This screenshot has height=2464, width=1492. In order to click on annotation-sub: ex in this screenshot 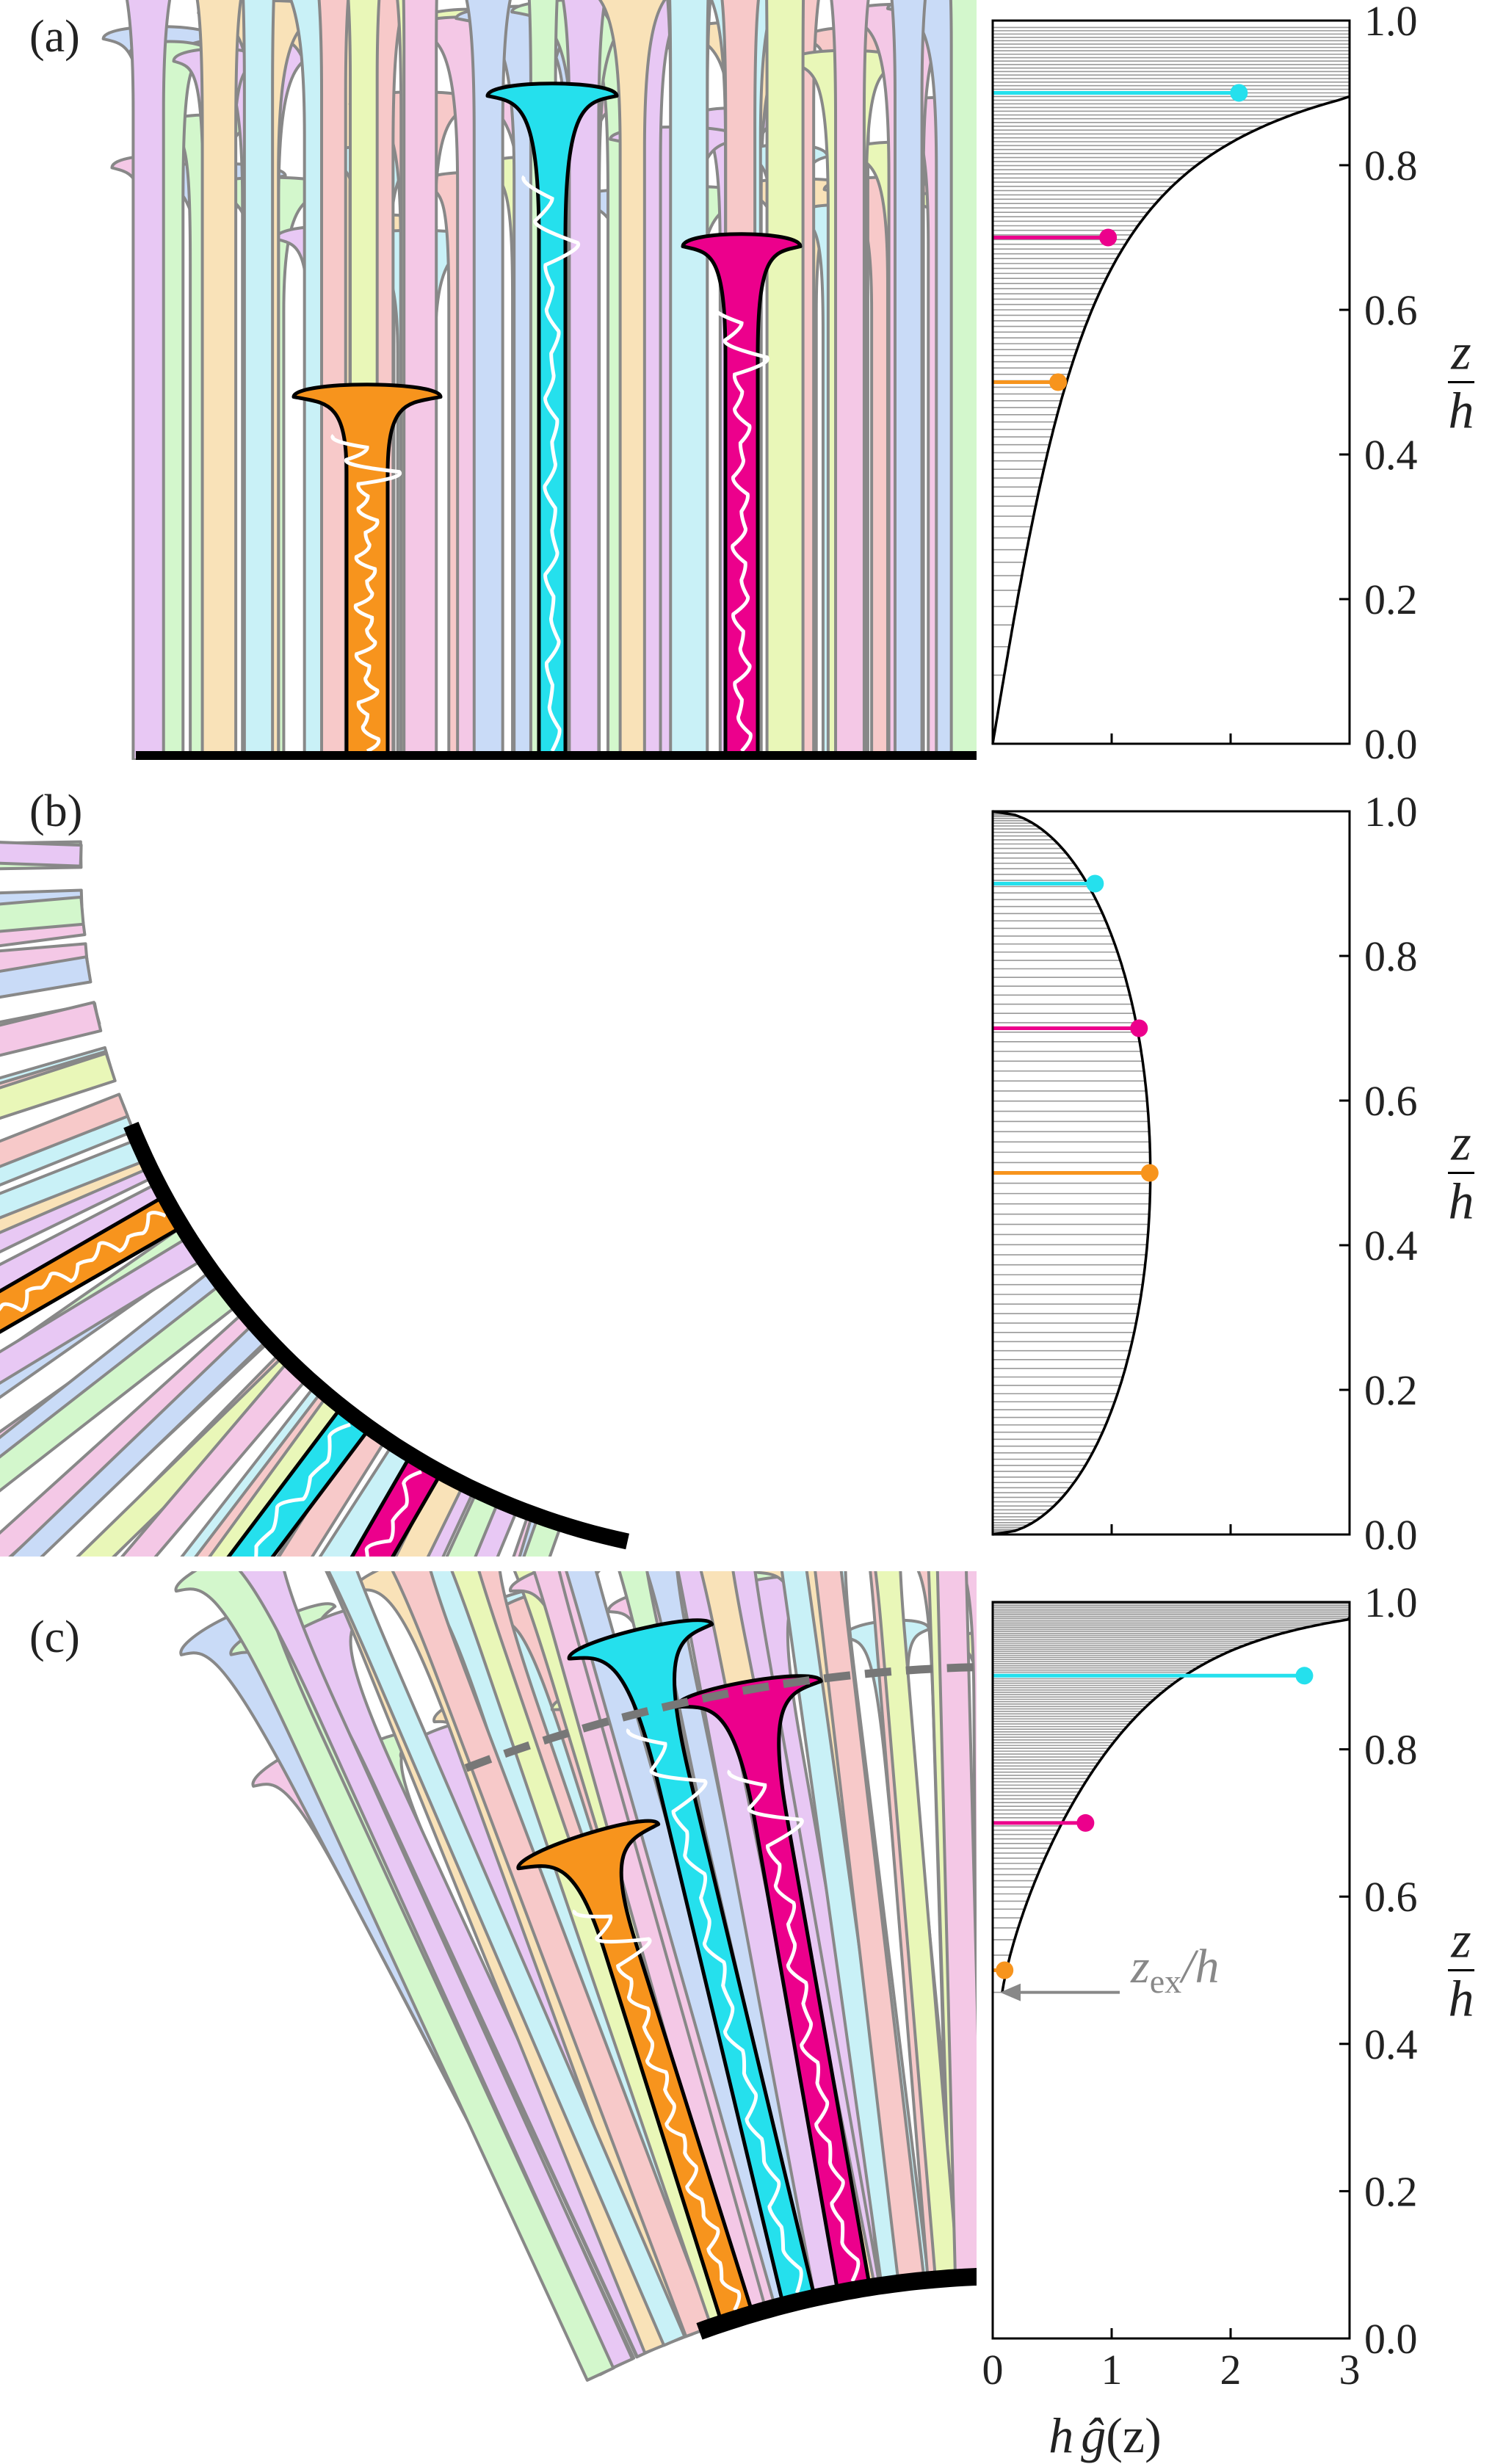, I will do `click(1165, 1982)`.